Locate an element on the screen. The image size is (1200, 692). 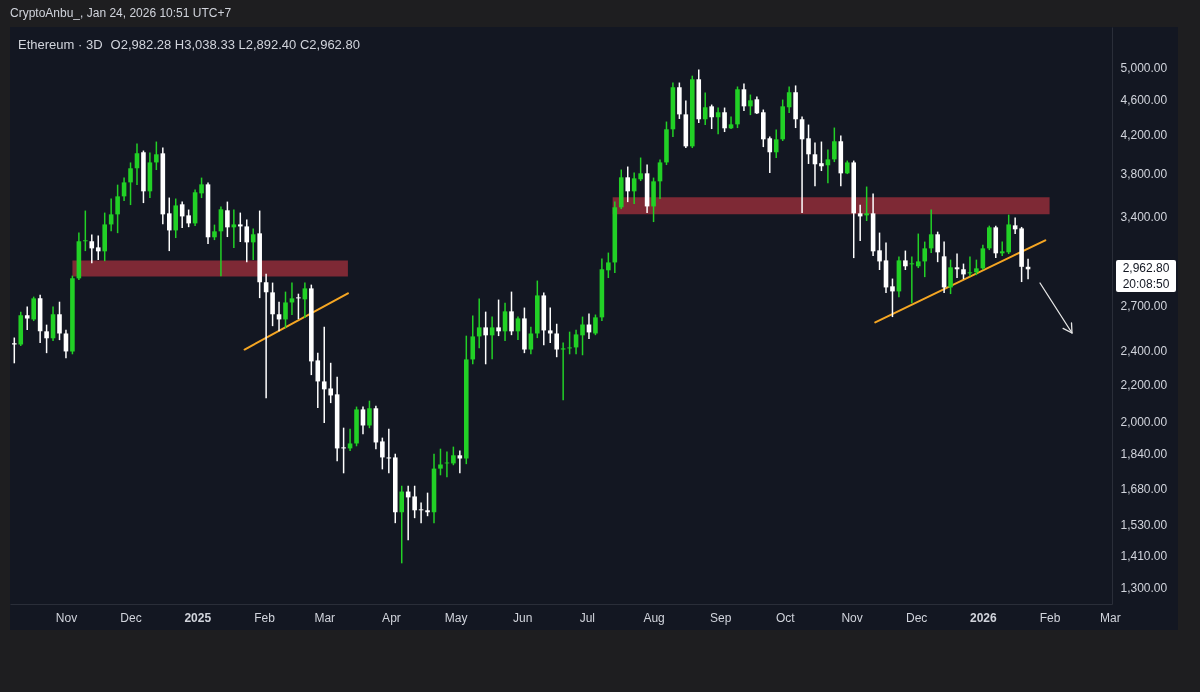
y-tick-label: 5,000.00 is located at coordinates (1144, 67).